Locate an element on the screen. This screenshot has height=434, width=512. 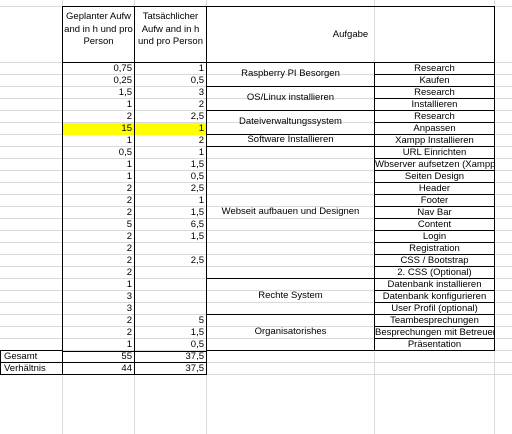
subtask-cell: Xampp Installieren is located at coordinates (435, 140).